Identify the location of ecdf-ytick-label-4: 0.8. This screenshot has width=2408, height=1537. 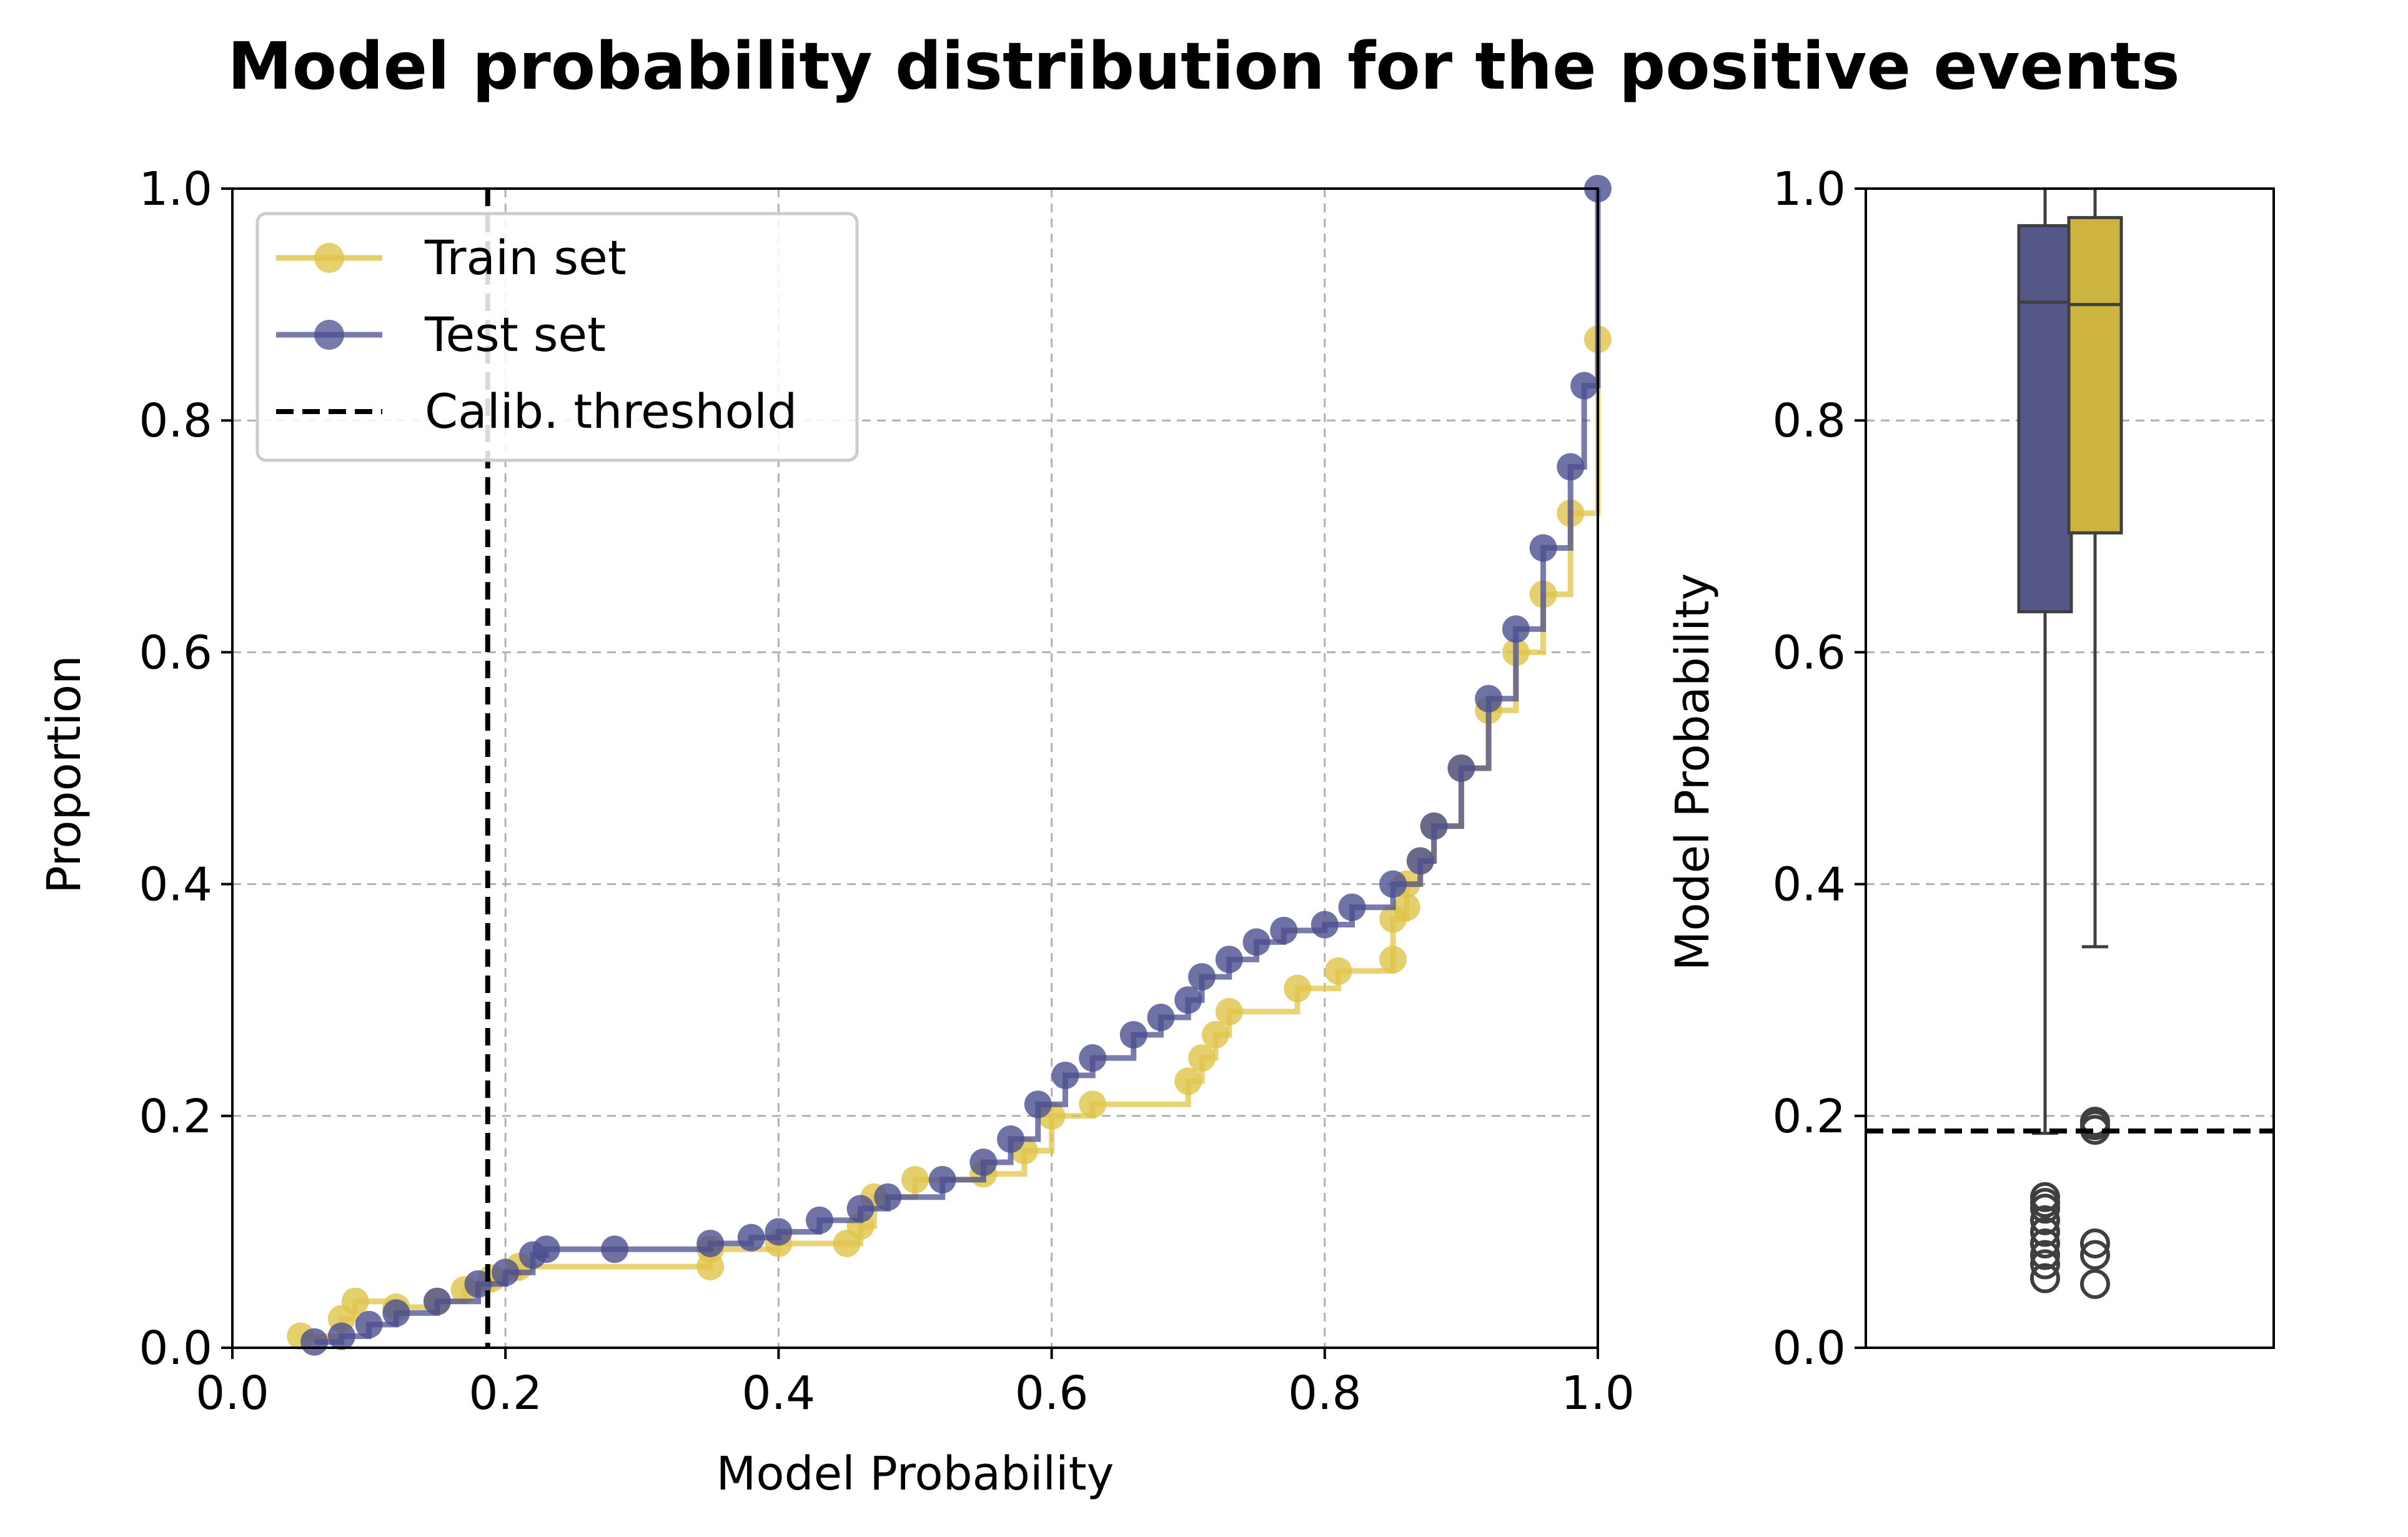
(175, 421).